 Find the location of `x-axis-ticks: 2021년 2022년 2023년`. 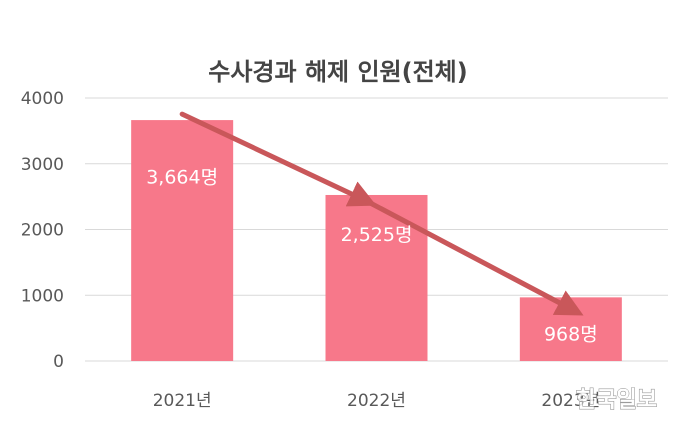

x-axis-ticks: 2021년 2022년 2023년 is located at coordinates (377, 401).